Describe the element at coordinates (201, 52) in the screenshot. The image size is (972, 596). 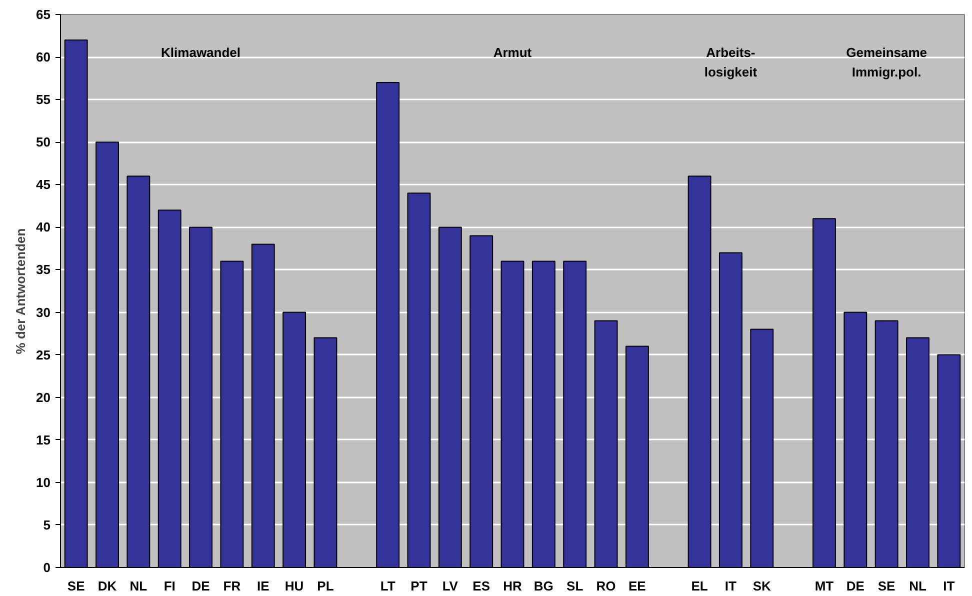
I see `annotation: Klimawandel` at that location.